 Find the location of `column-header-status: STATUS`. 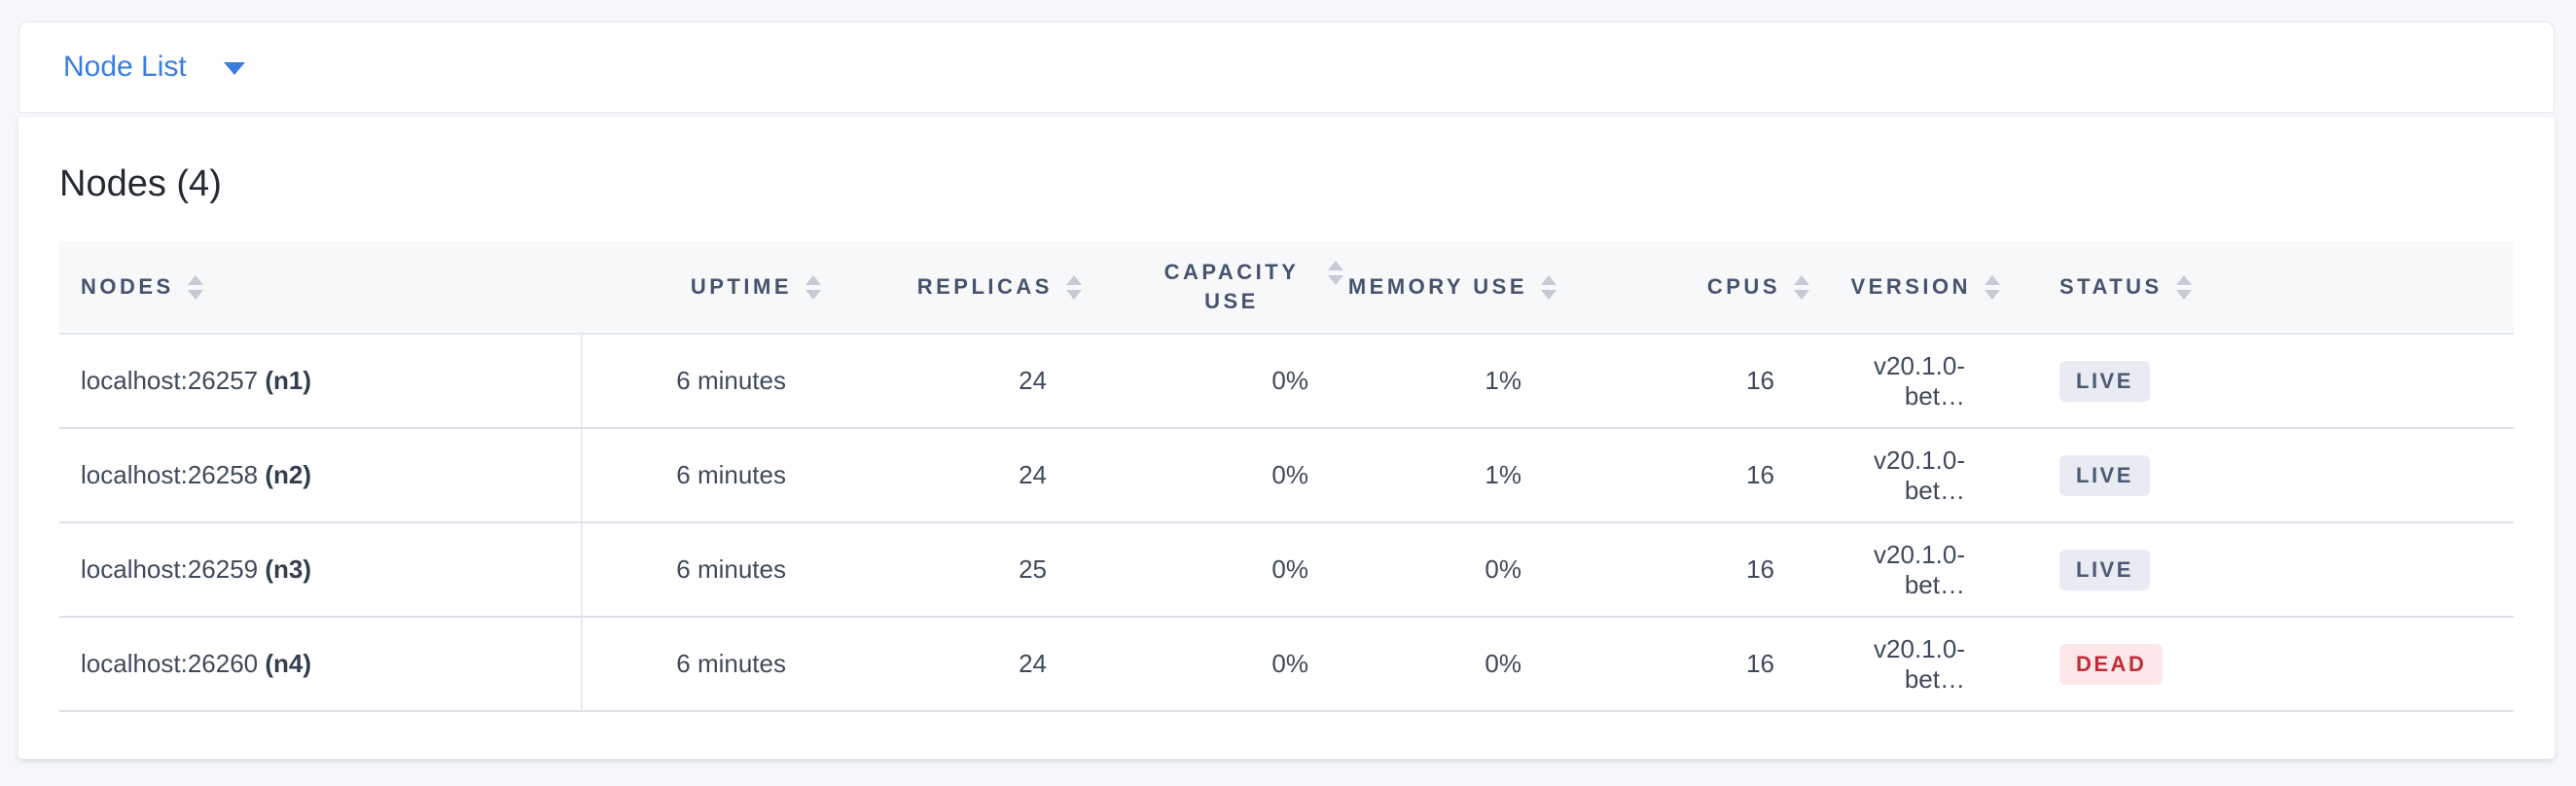

column-header-status: STATUS is located at coordinates (2259, 288).